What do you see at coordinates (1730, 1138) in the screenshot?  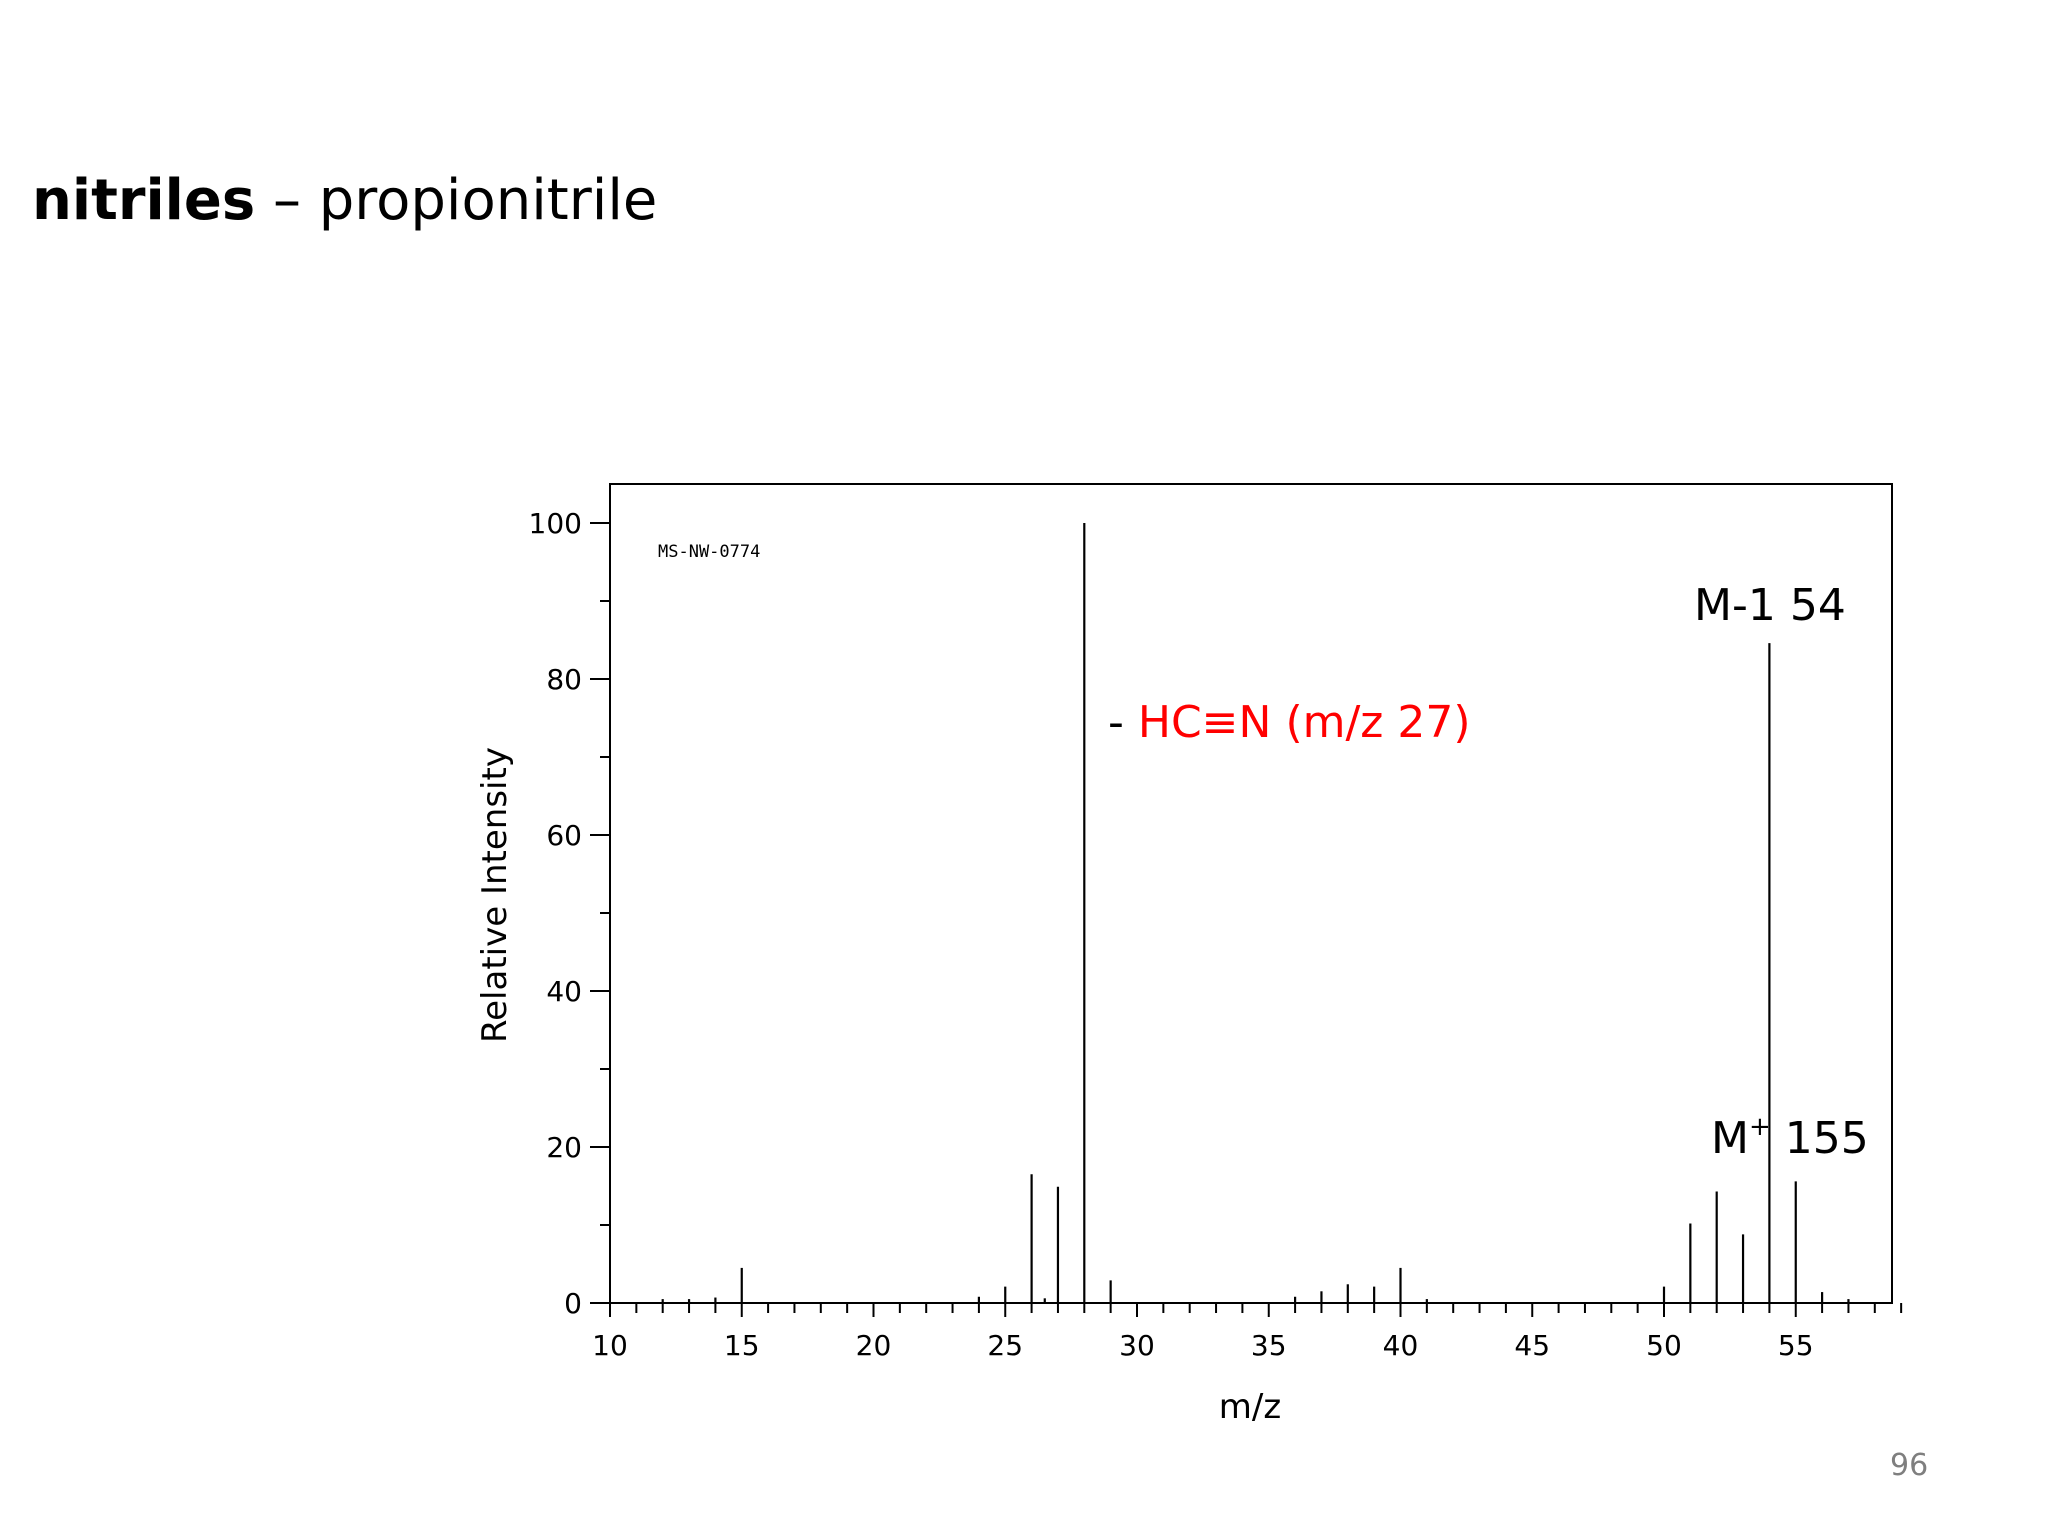 I see `molecular-ion-prefix: M` at bounding box center [1730, 1138].